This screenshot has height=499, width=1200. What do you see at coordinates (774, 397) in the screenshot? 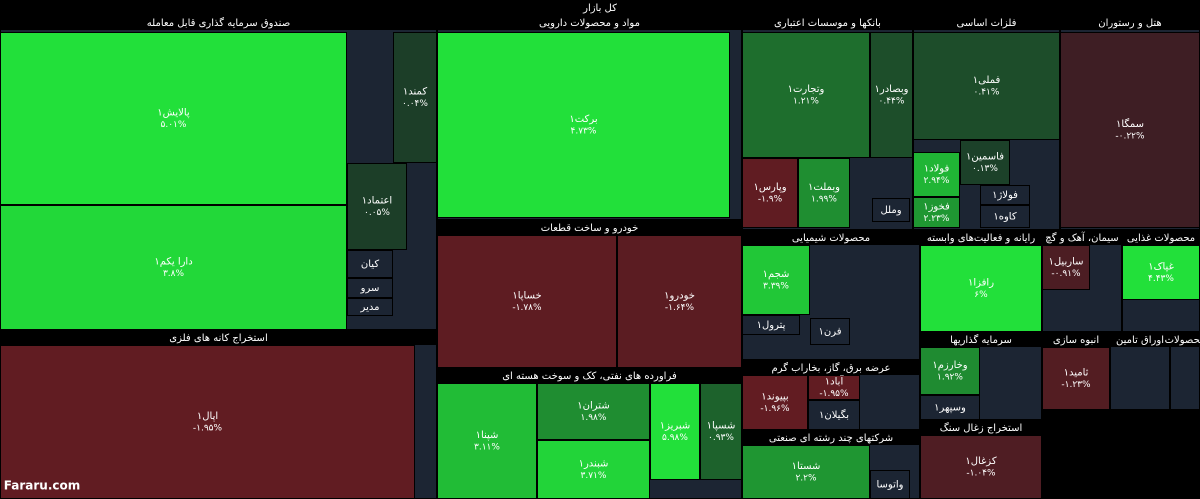
I see `tile-name: بپیوند۱` at bounding box center [774, 397].